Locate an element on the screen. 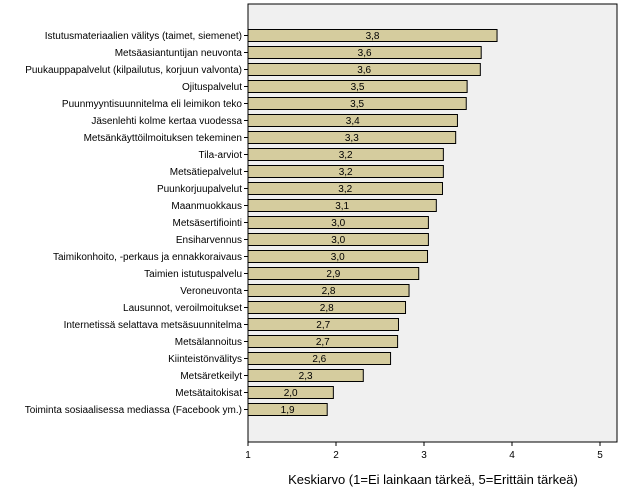  category-label: Lausunnot, veroilmoitukset is located at coordinates (182, 308).